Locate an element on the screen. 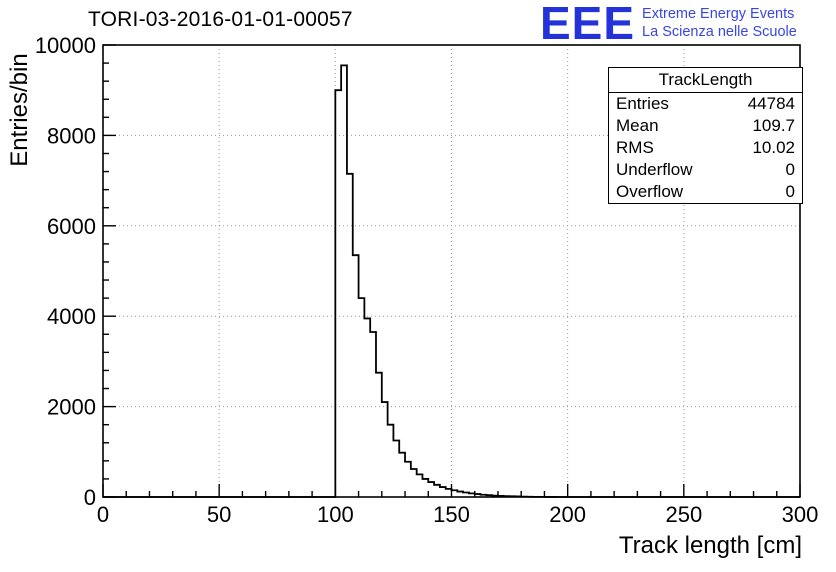  eee-logo-text: EEE is located at coordinates (588, 24).